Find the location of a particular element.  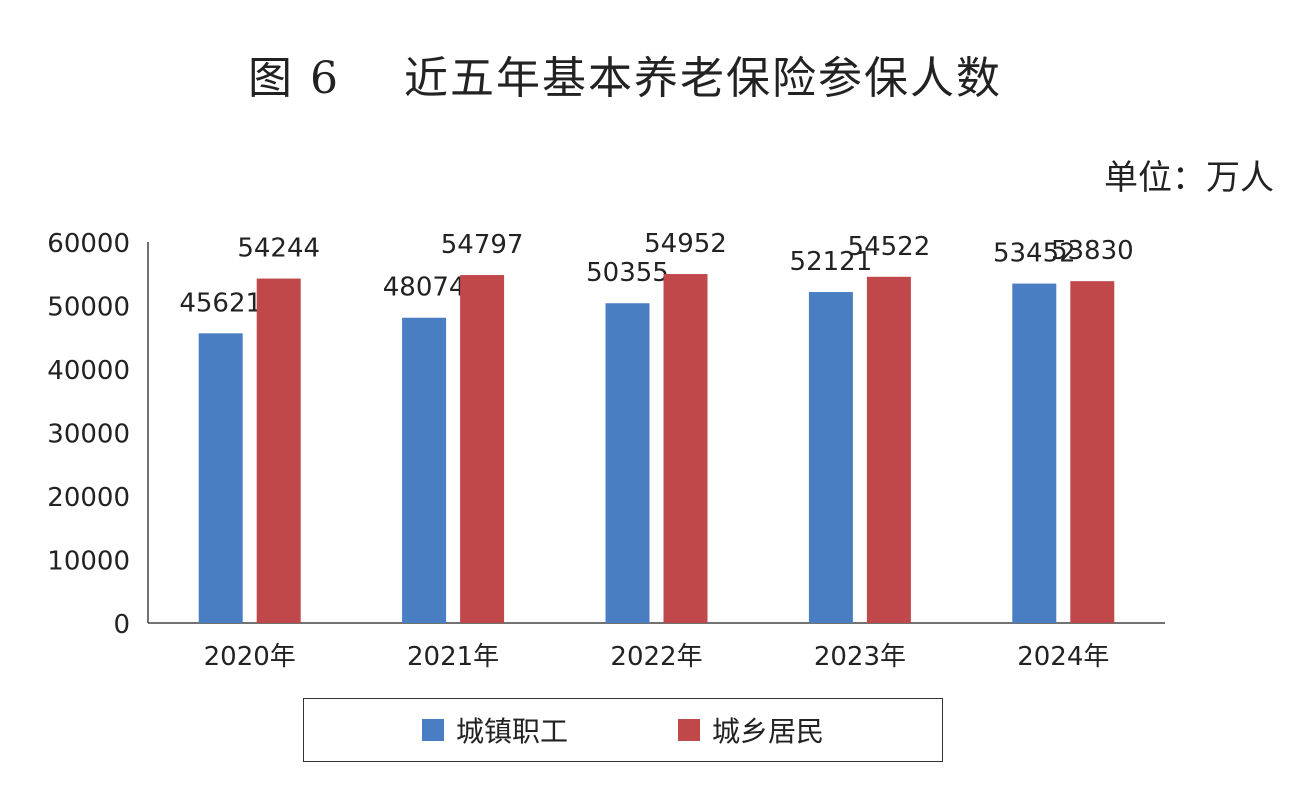

data-label: 50355 is located at coordinates (627, 273).